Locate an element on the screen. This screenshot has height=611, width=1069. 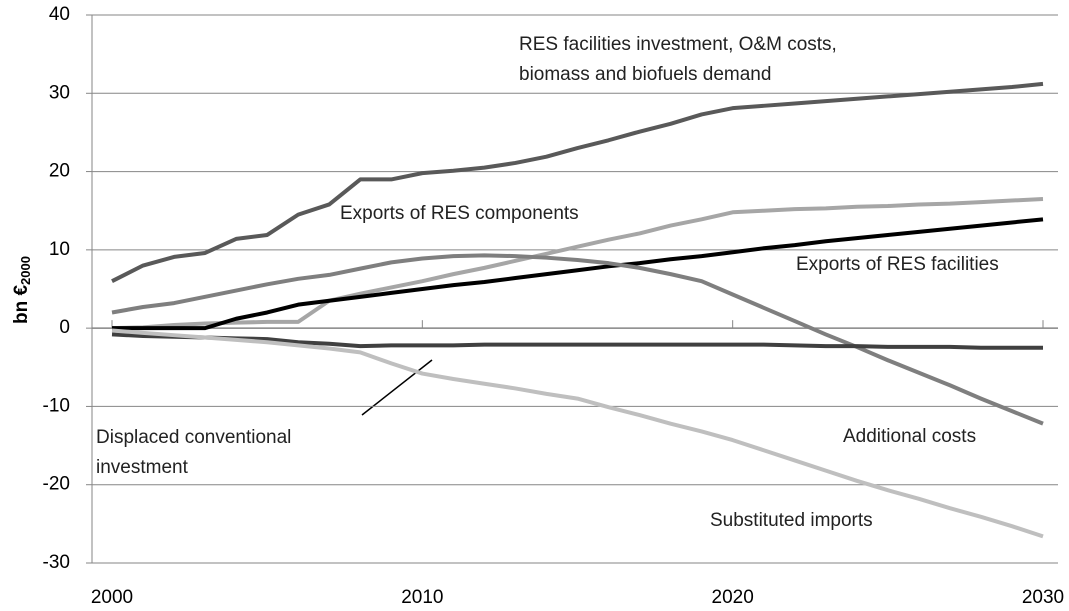
y-axis-label: bn €2000 is located at coordinates (22, 290).